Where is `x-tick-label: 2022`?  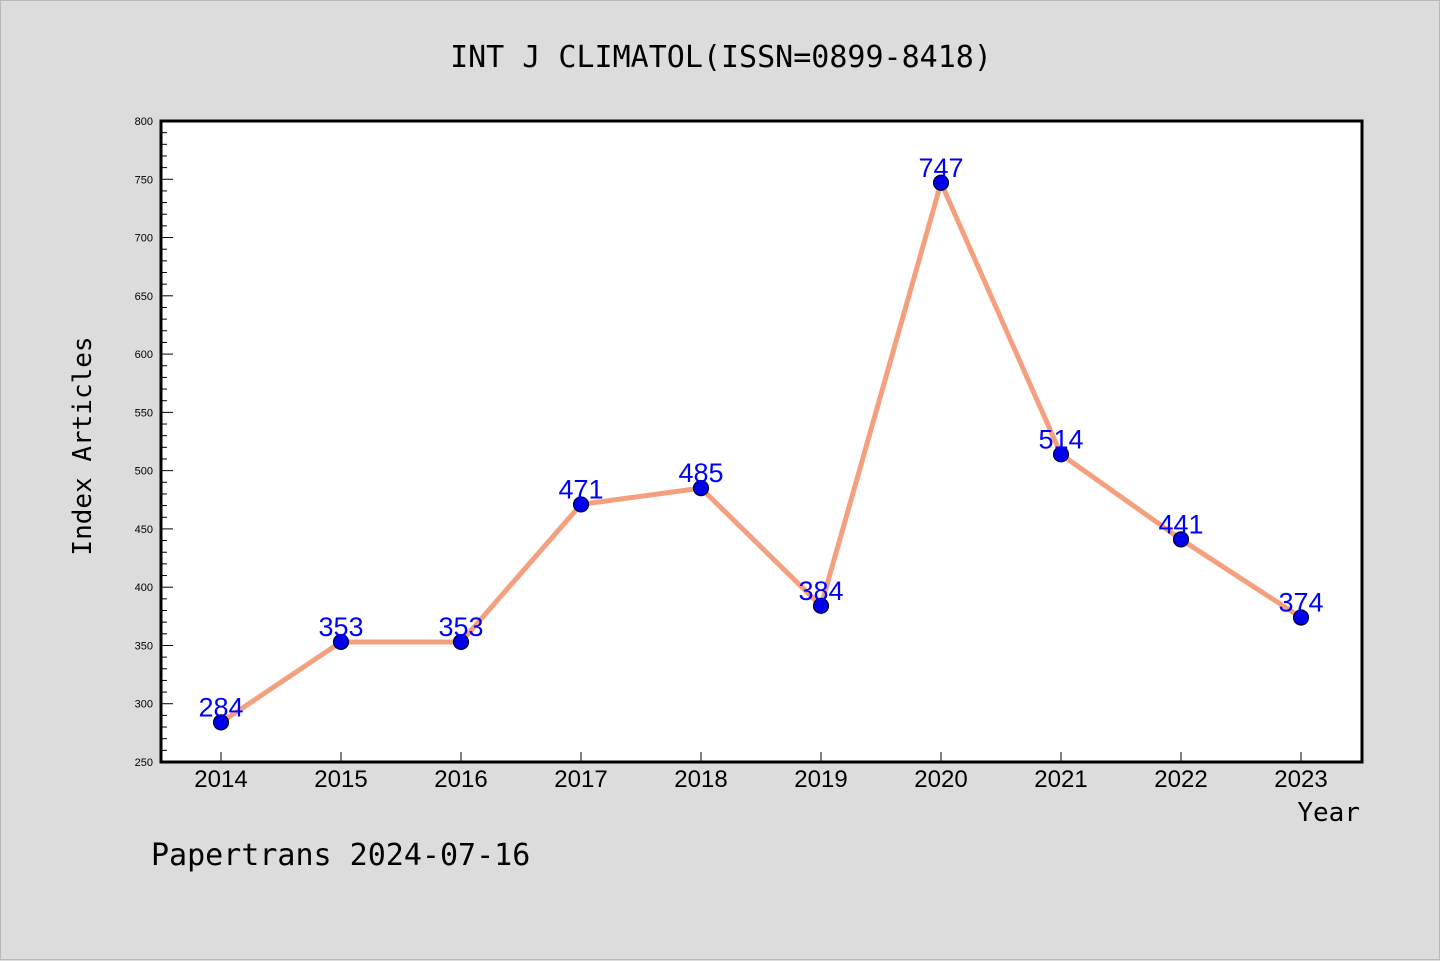 x-tick-label: 2022 is located at coordinates (1180, 779).